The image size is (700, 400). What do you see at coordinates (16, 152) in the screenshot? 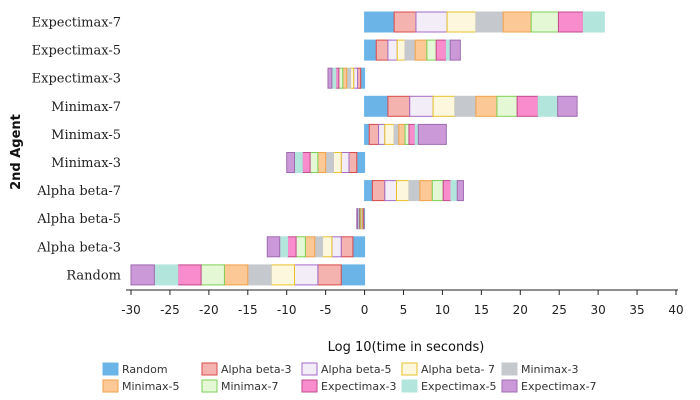
I see `y-axis-title: 2nd Agent` at bounding box center [16, 152].